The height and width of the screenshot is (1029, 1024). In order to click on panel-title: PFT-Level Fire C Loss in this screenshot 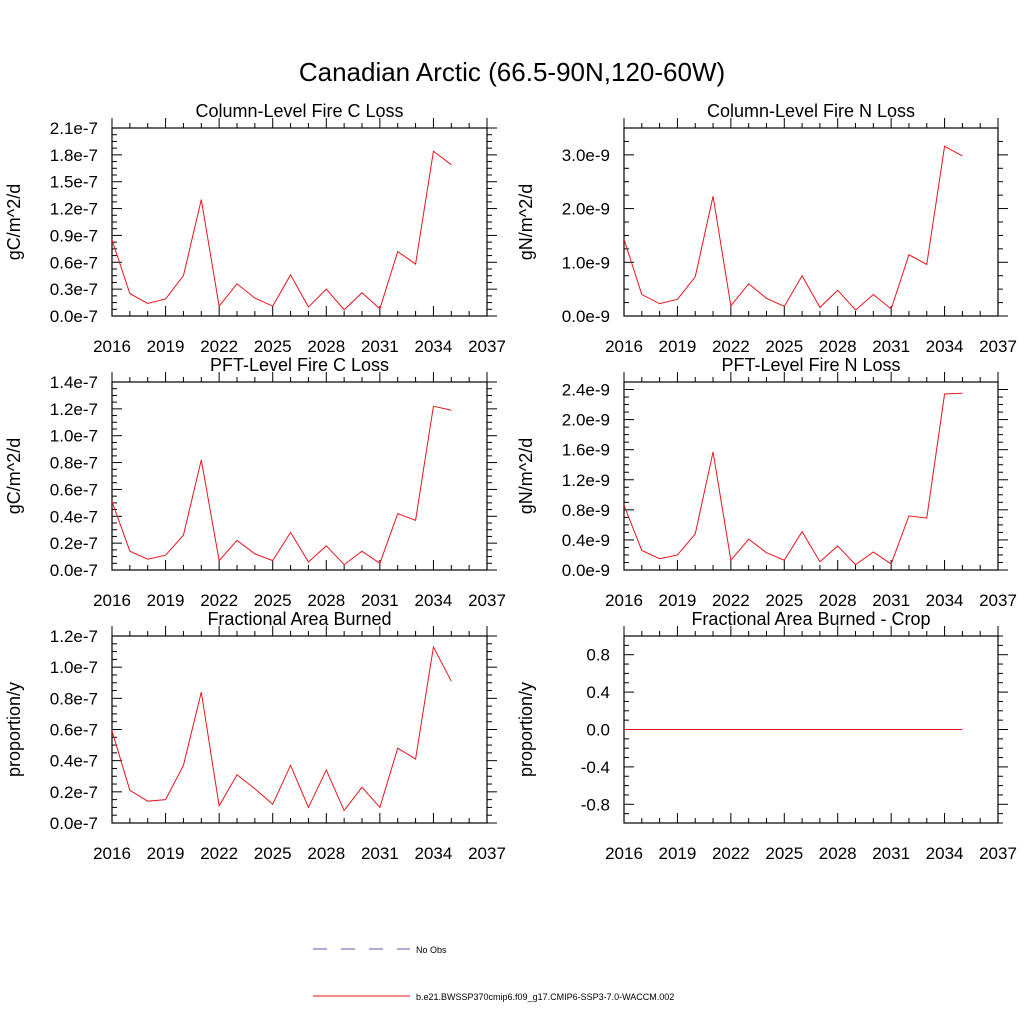, I will do `click(299, 365)`.